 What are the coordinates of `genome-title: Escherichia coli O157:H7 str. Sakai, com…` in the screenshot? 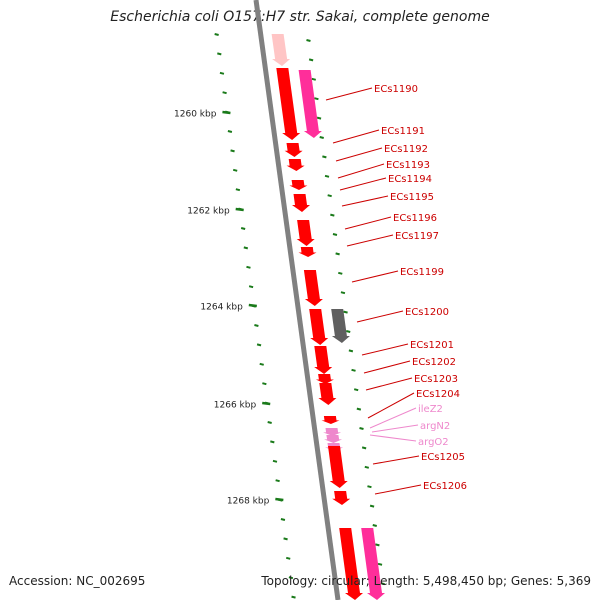 It's located at (300, 17).